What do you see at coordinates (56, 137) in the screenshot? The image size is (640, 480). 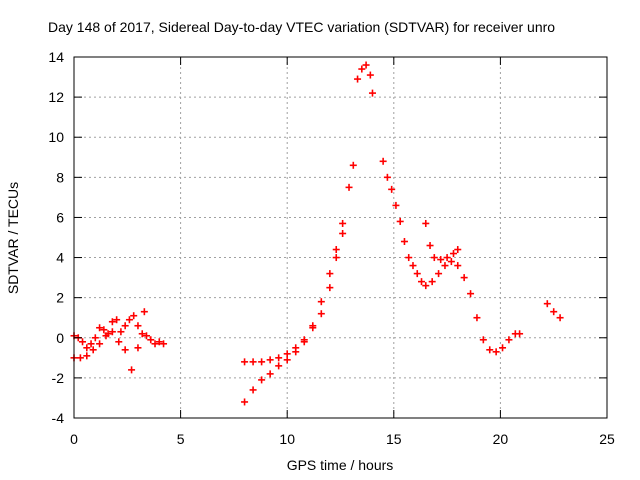 I see `y-tick-label: 10` at bounding box center [56, 137].